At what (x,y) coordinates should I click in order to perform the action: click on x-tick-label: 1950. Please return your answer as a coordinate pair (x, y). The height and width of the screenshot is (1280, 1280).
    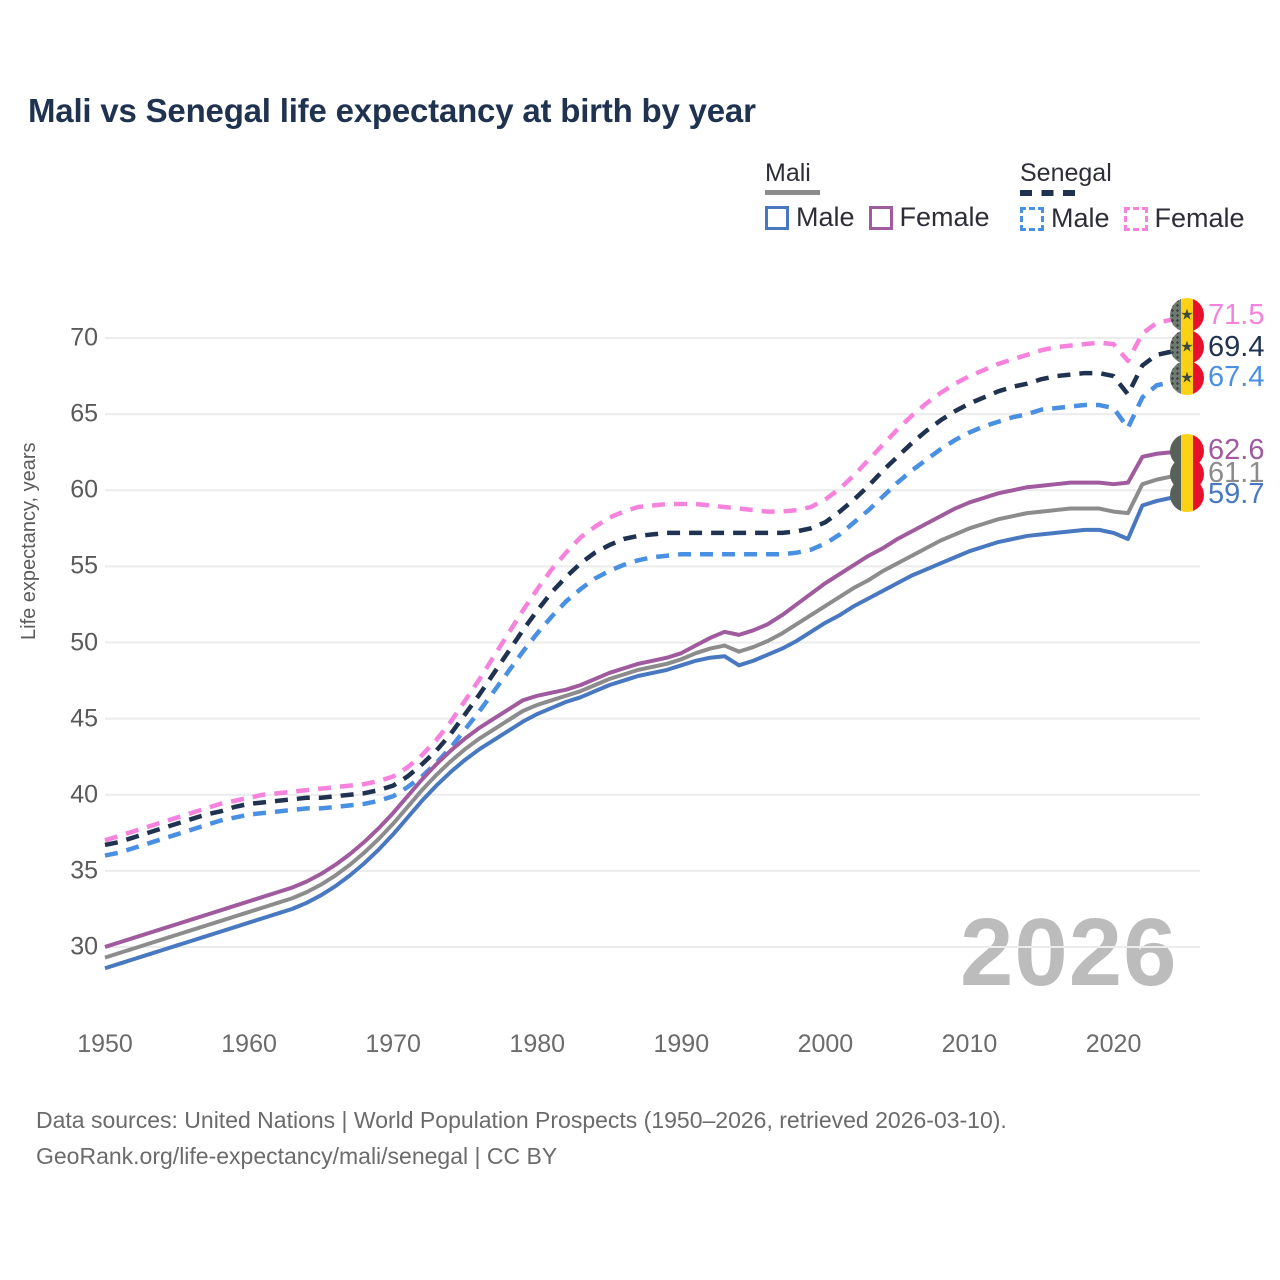
    Looking at the image, I should click on (105, 1044).